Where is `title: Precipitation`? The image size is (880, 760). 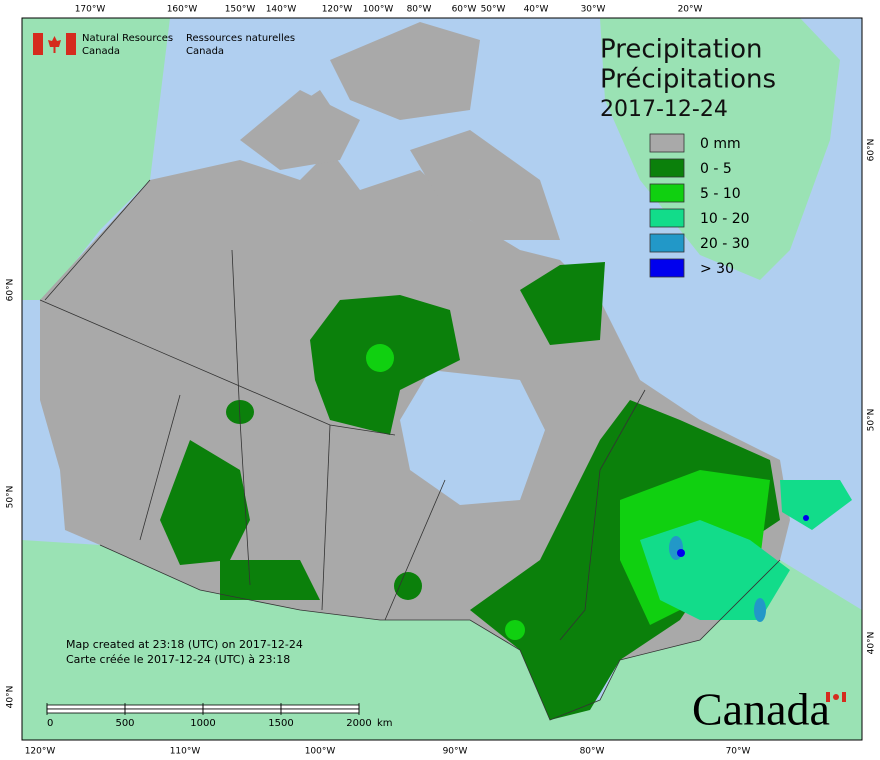 title: Precipitation is located at coordinates (681, 50).